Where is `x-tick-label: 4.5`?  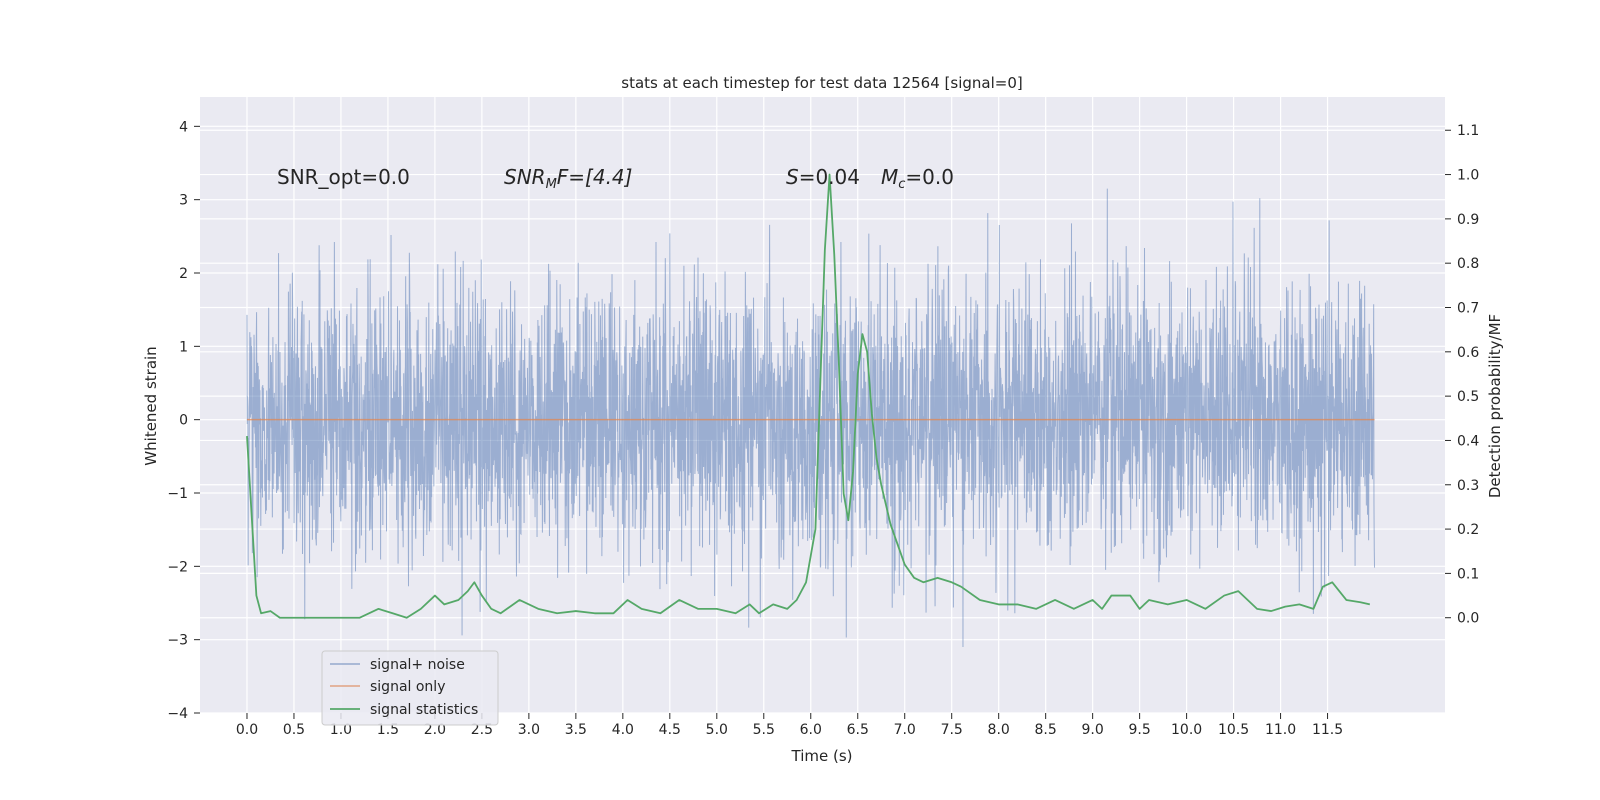
x-tick-label: 4.5 is located at coordinates (670, 730).